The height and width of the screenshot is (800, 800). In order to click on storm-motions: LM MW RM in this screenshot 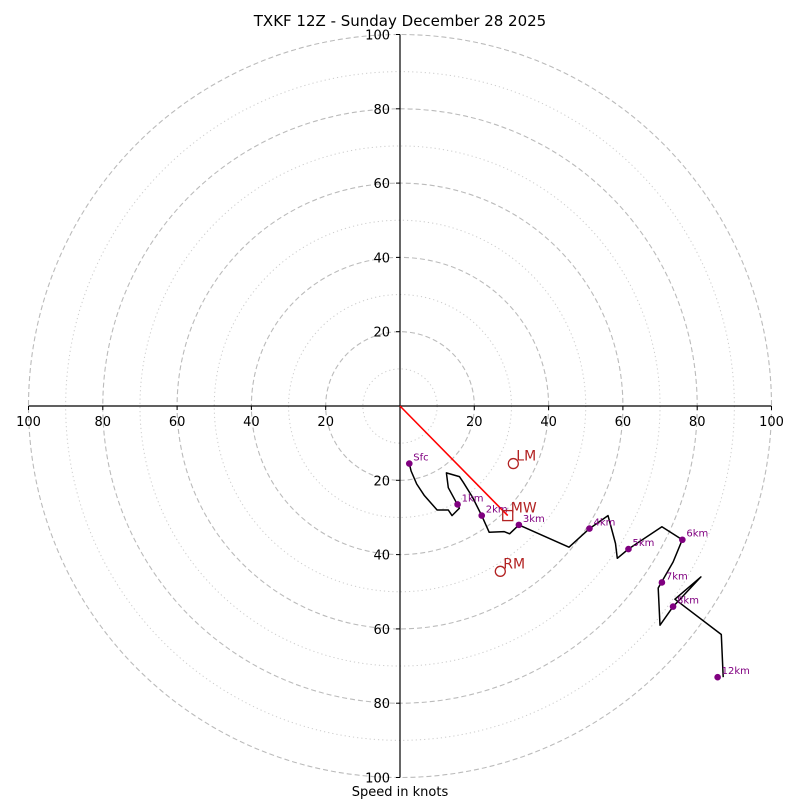, I will do `click(515, 513)`.